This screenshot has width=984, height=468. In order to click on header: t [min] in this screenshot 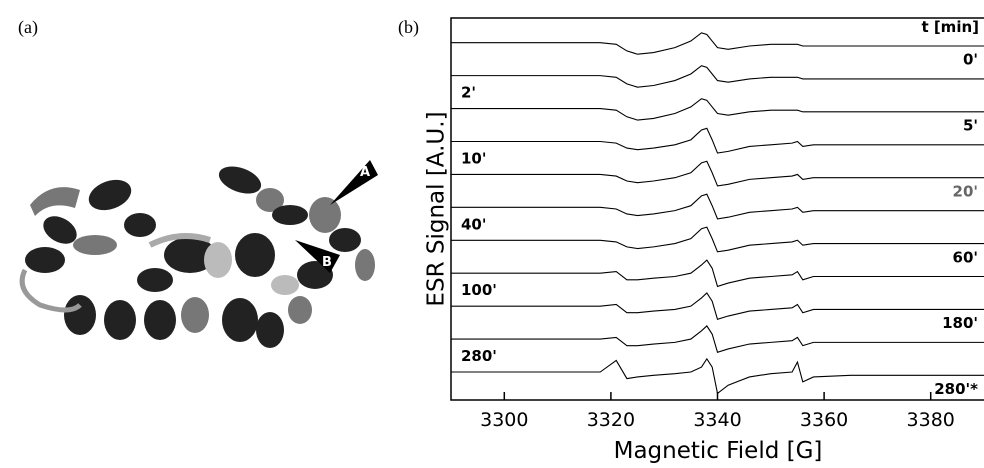, I will do `click(950, 27)`.